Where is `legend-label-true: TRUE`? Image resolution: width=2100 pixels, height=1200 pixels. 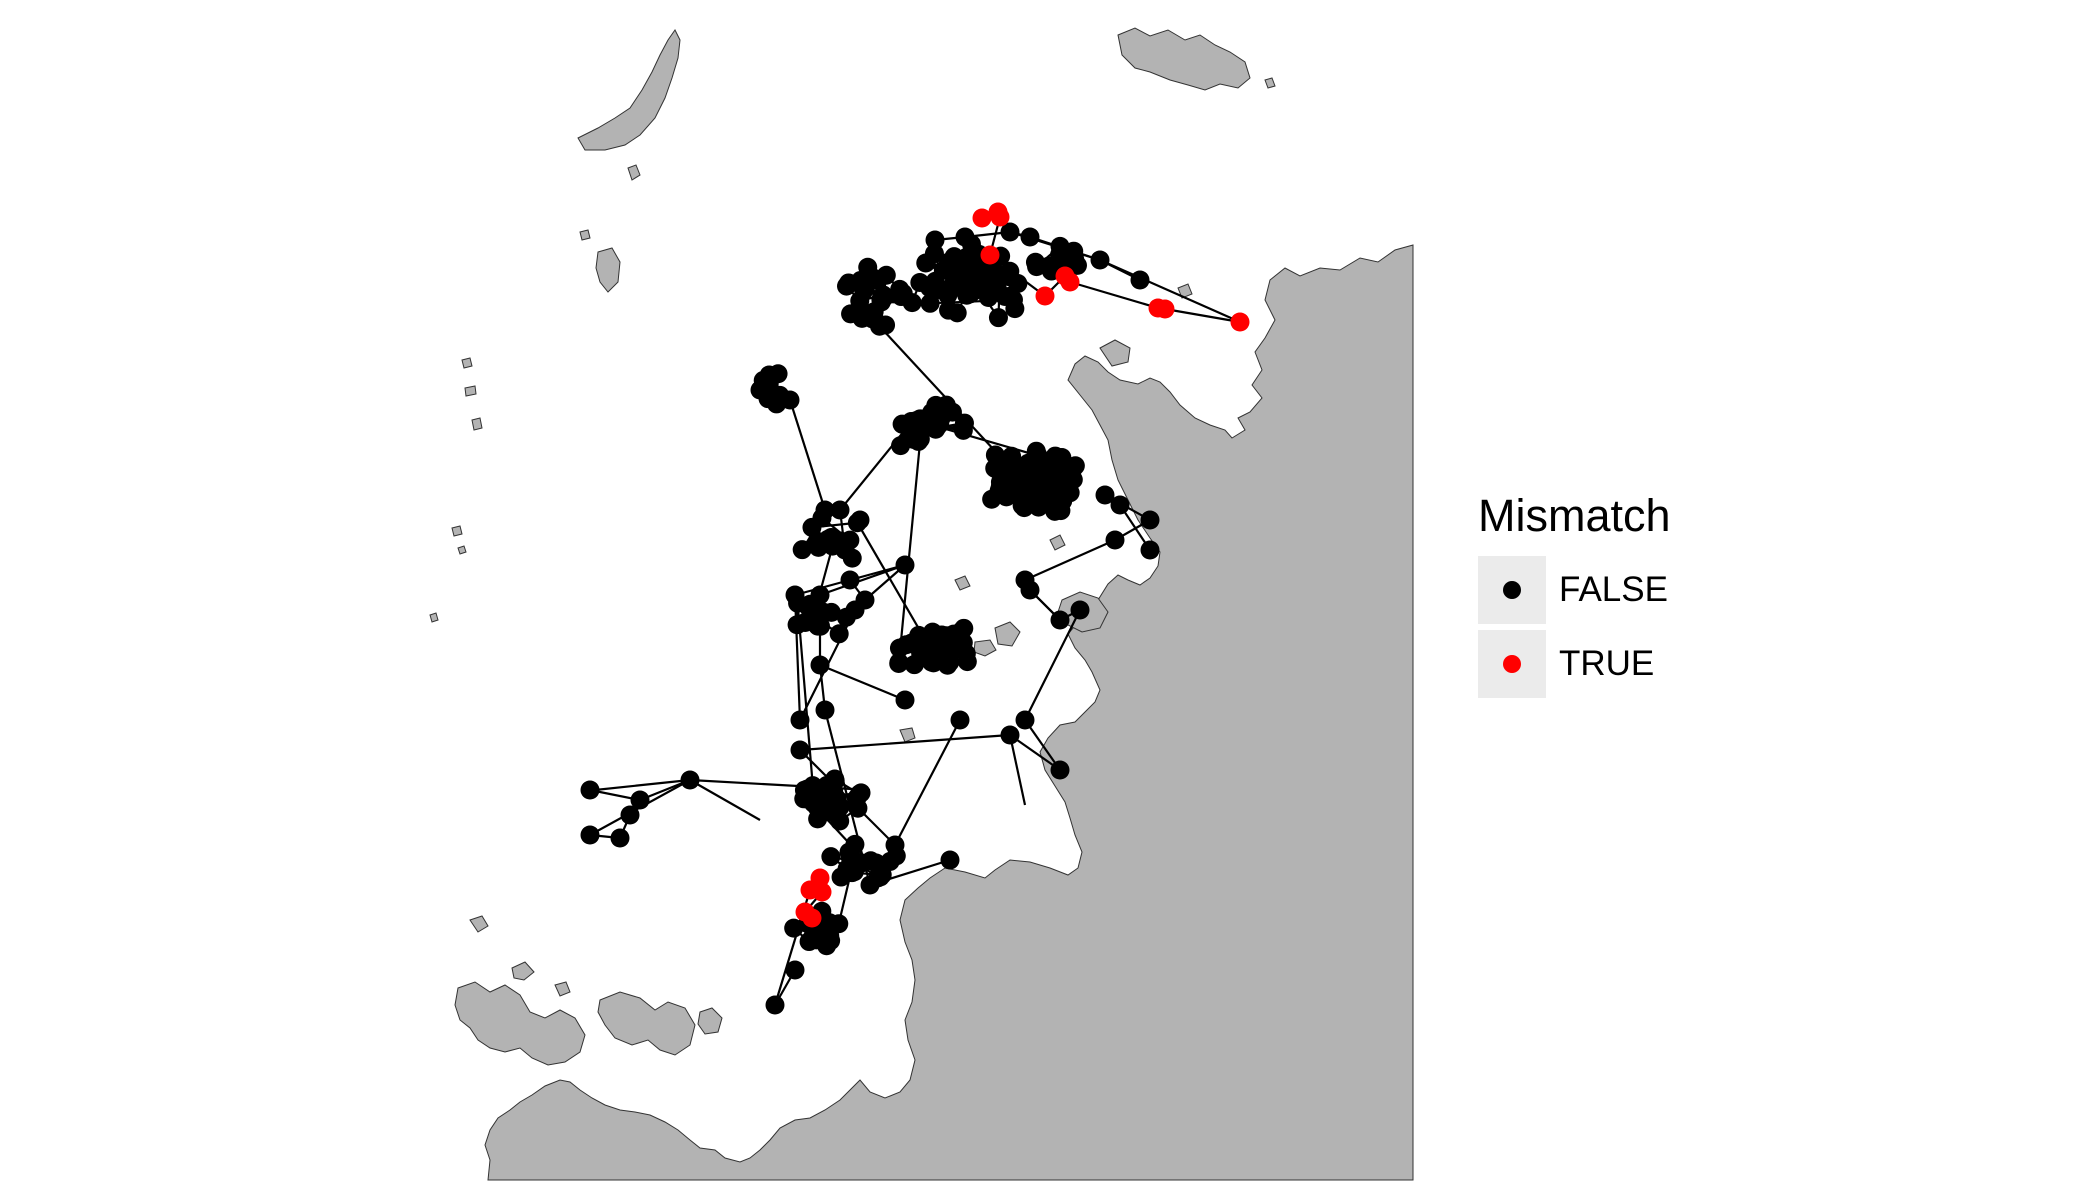 legend-label-true: TRUE is located at coordinates (1607, 663).